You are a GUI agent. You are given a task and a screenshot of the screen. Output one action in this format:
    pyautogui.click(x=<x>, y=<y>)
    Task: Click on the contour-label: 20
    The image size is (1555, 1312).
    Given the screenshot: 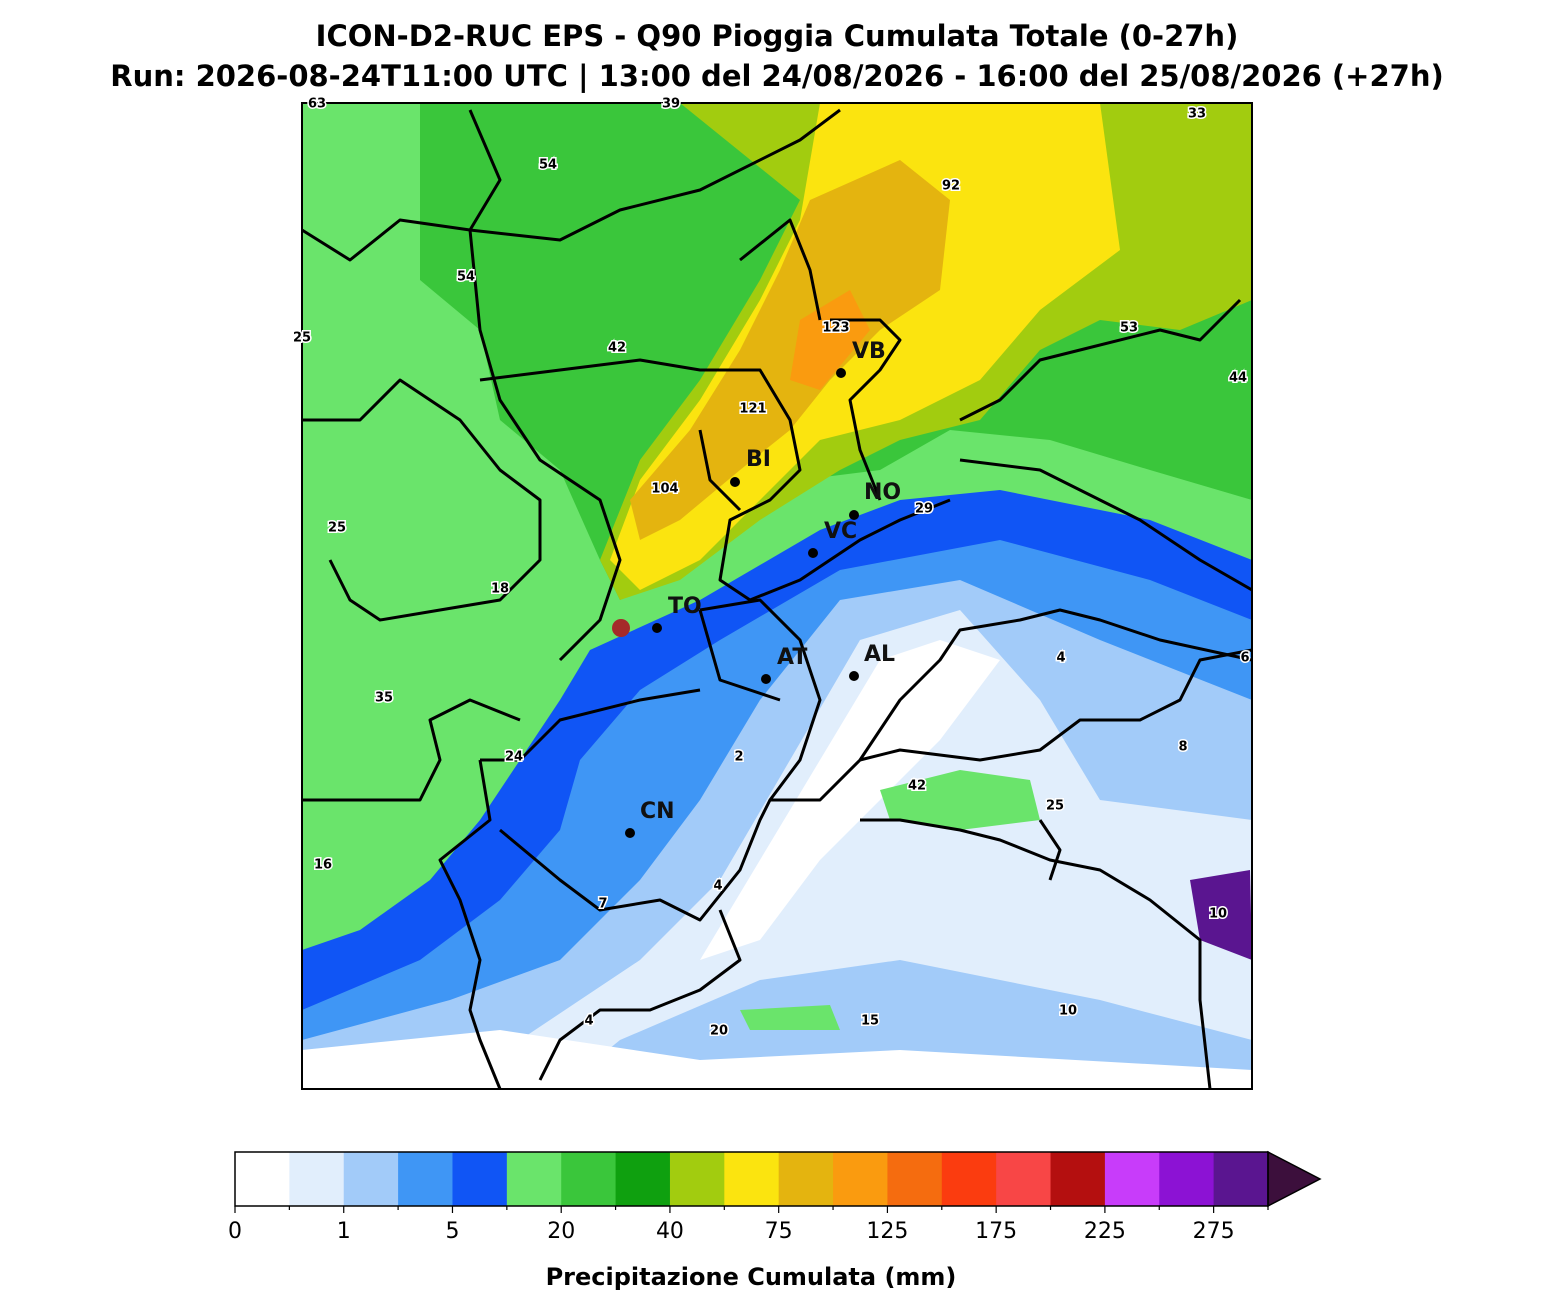 What is the action you would take?
    pyautogui.click(x=719, y=1031)
    